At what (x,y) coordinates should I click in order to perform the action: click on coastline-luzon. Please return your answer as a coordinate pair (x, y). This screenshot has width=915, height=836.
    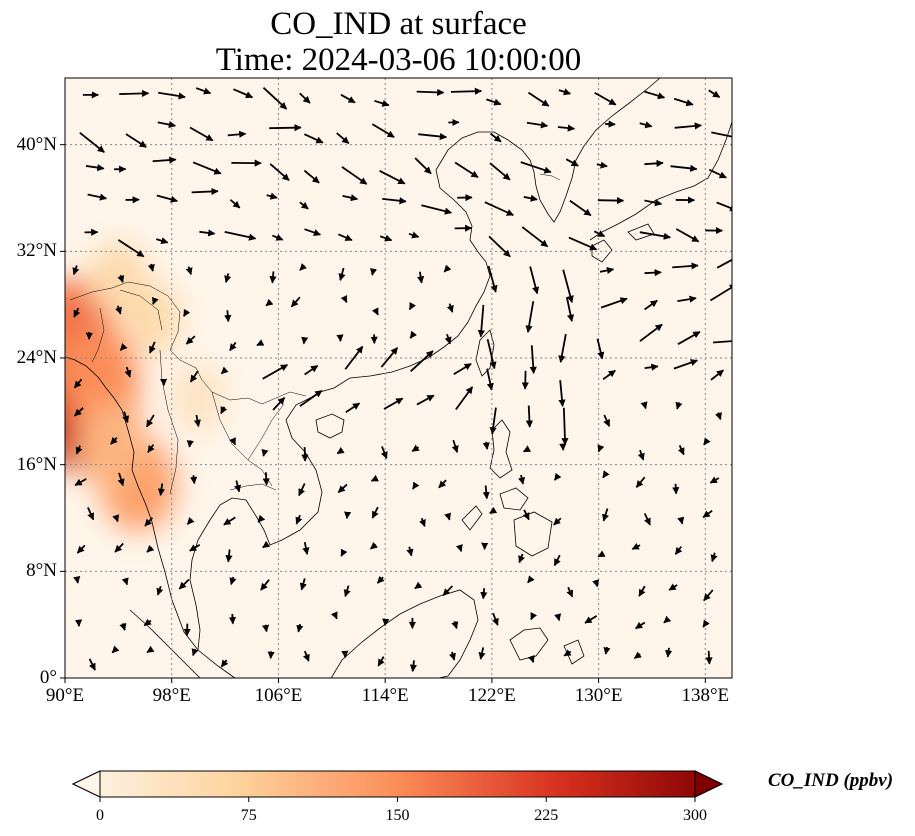
    Looking at the image, I should click on (501, 449).